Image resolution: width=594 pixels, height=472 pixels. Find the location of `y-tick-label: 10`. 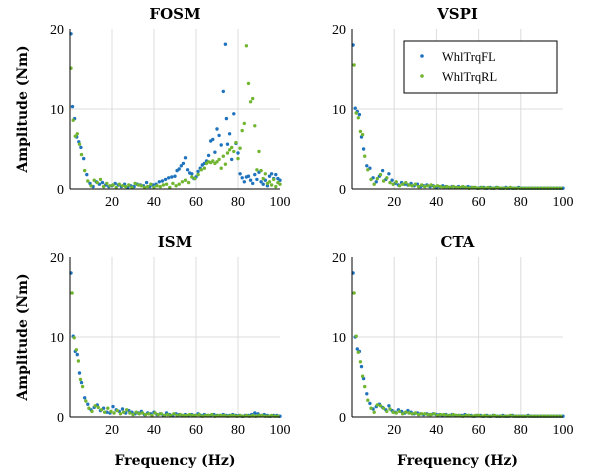

y-tick-label: 10 is located at coordinates (339, 110).